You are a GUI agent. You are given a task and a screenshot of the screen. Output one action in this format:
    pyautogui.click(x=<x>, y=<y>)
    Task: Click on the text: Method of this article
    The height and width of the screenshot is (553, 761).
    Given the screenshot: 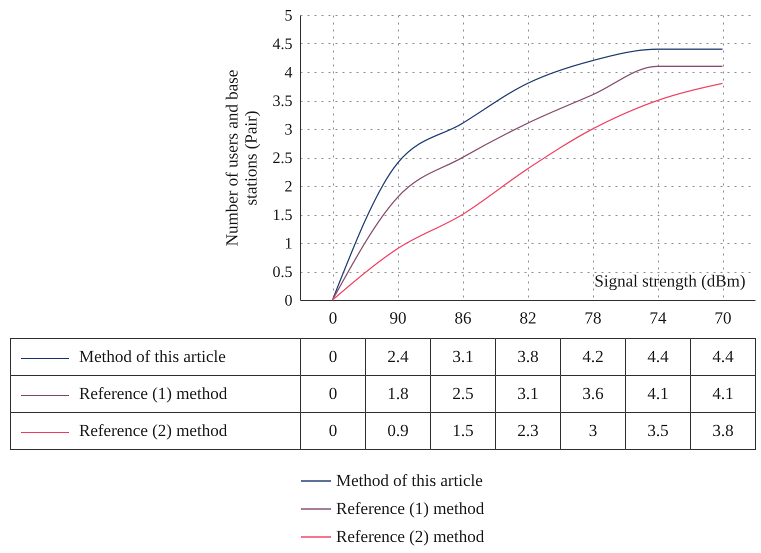 What is the action you would take?
    pyautogui.click(x=409, y=480)
    